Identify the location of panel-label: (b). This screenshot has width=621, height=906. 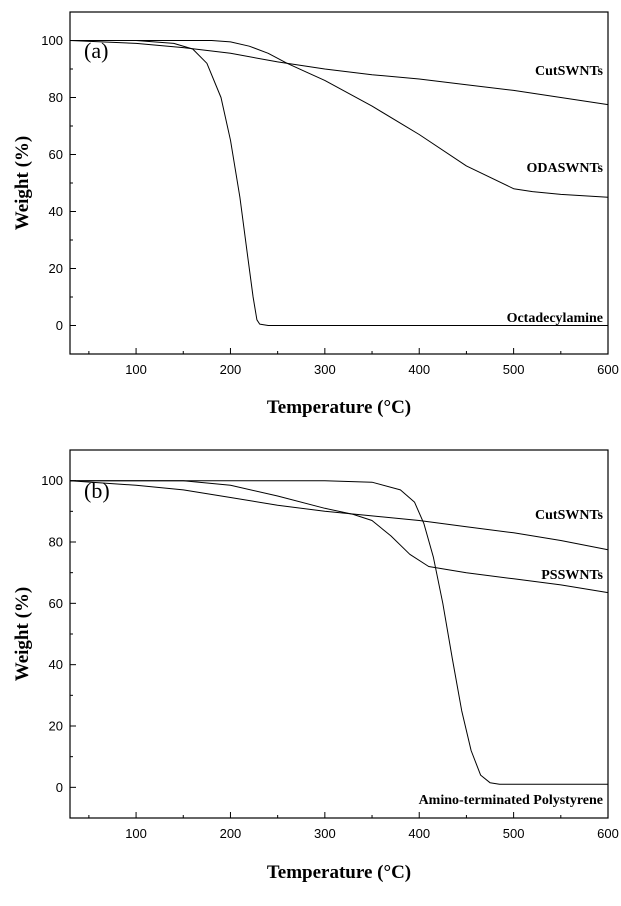
(97, 490).